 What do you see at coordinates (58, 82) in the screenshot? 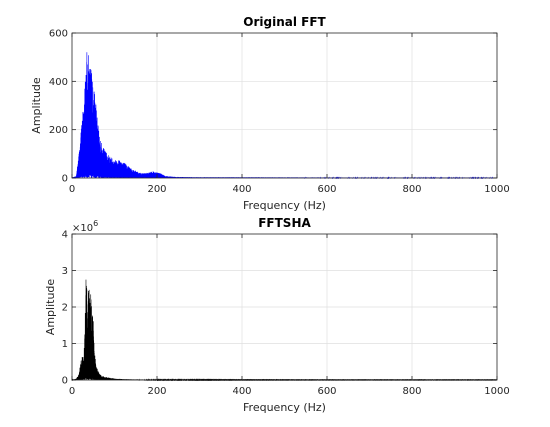
I see `y-tick-label: 400` at bounding box center [58, 82].